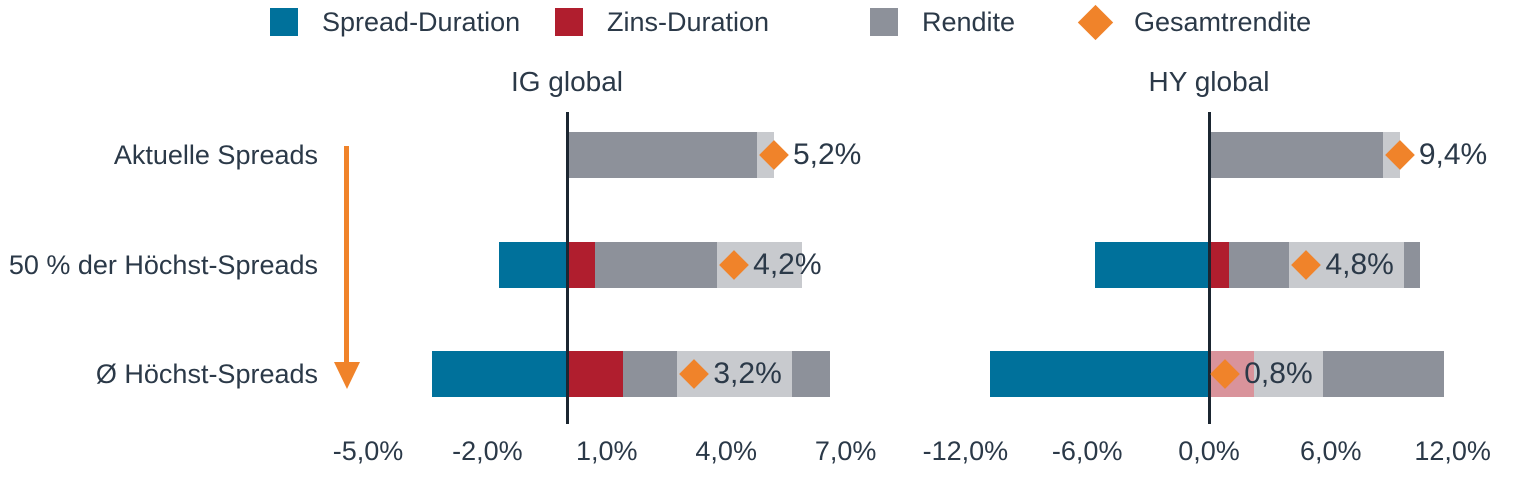 This screenshot has width=1522, height=488. Describe the element at coordinates (569, 22) in the screenshot. I see `zins-duration-swatch-icon` at that location.